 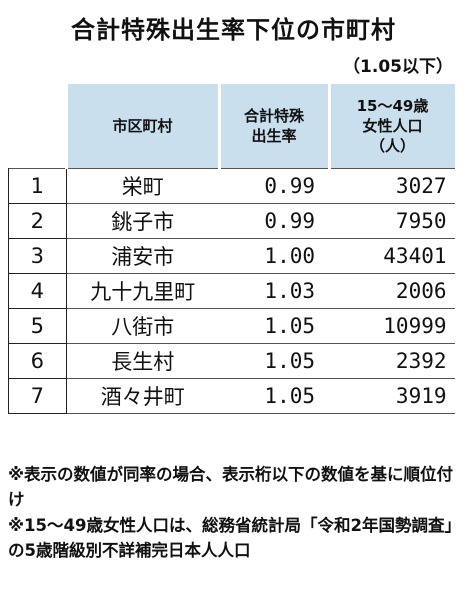 I want to click on header-row: 市区町村 合計特殊 出生率 15～49歳 女性人口 （人）, so click(x=231, y=126).